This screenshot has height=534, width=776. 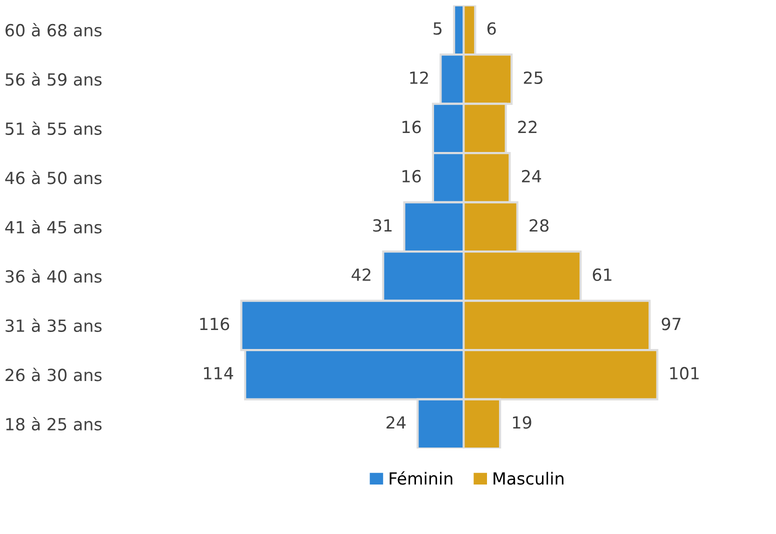 What do you see at coordinates (539, 225) in the screenshot?
I see `data-label: 28` at bounding box center [539, 225].